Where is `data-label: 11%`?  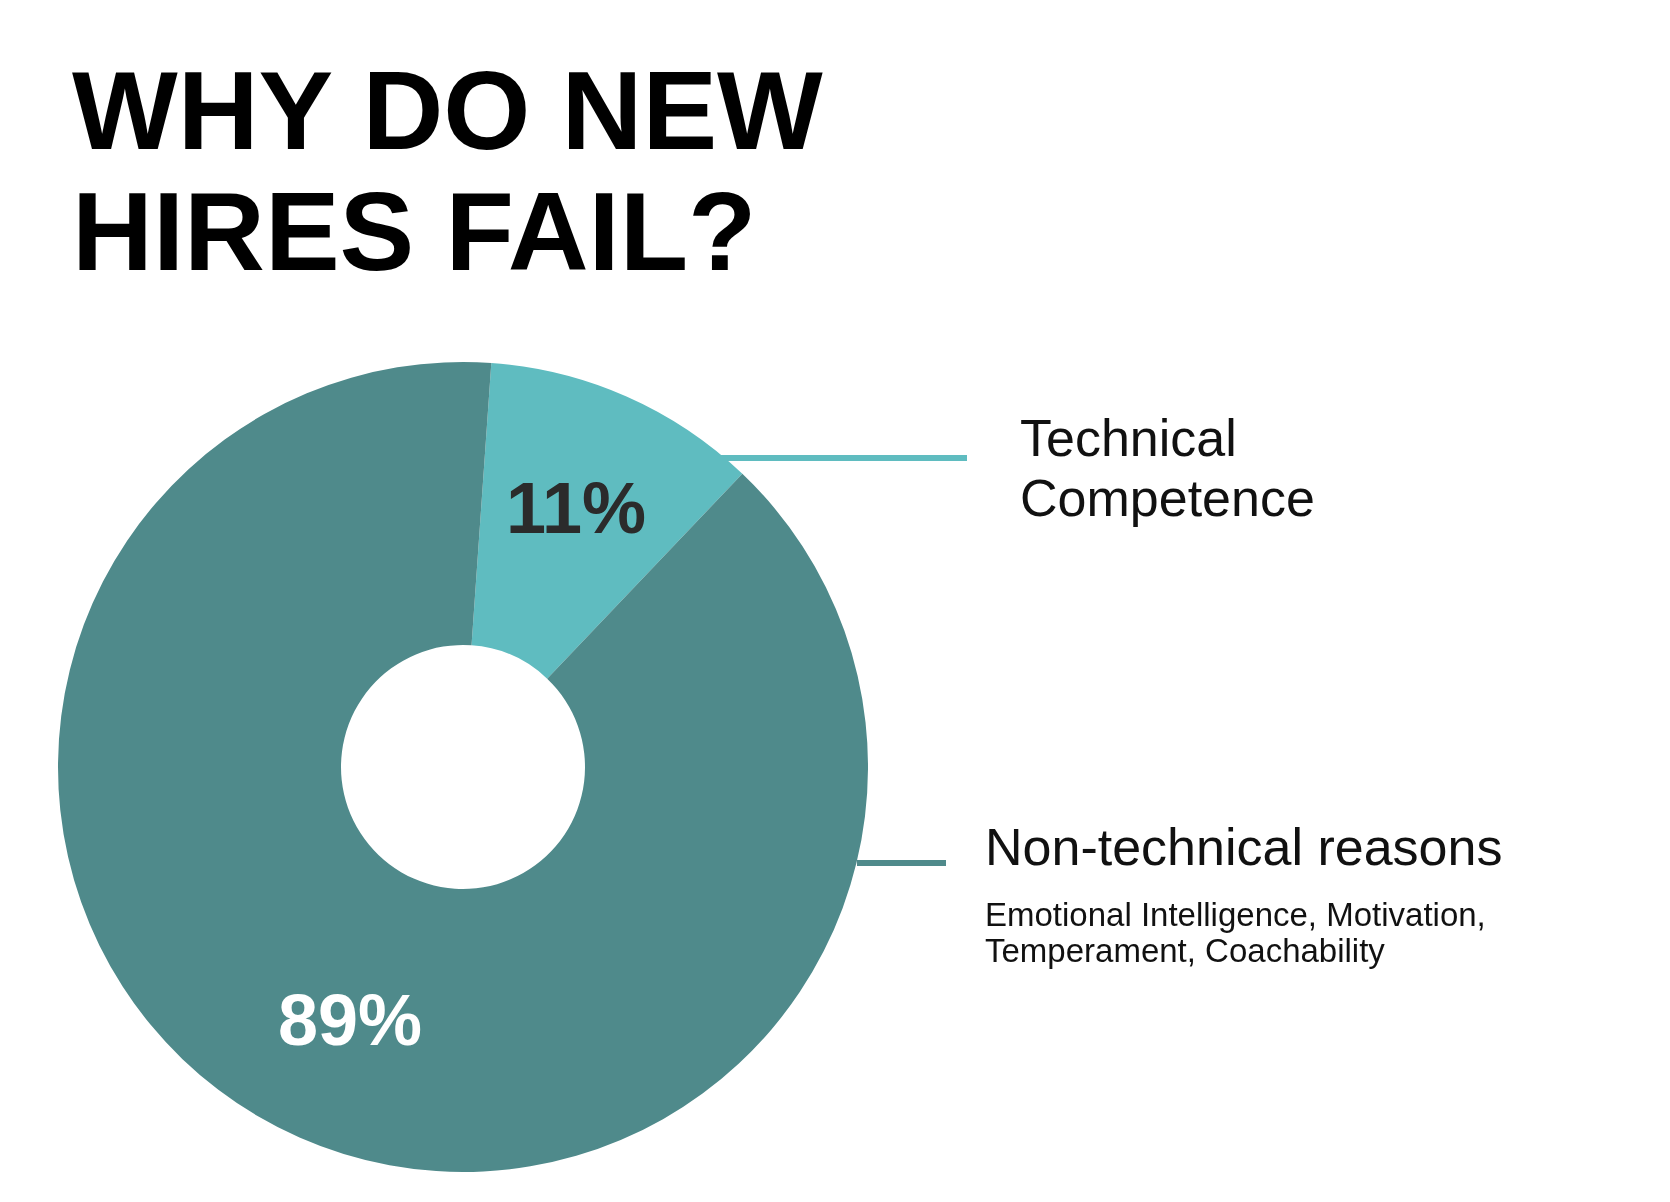
data-label: 11% is located at coordinates (576, 507).